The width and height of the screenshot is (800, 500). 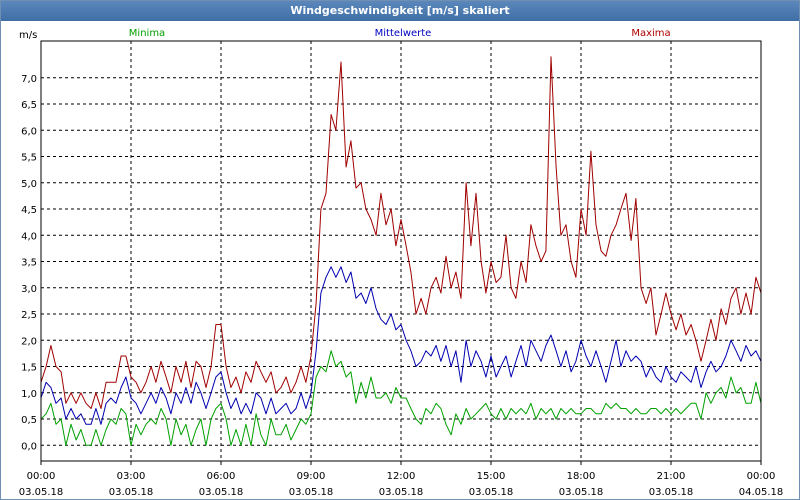 What do you see at coordinates (401, 476) in the screenshot?
I see `x-tick-time: 12:00` at bounding box center [401, 476].